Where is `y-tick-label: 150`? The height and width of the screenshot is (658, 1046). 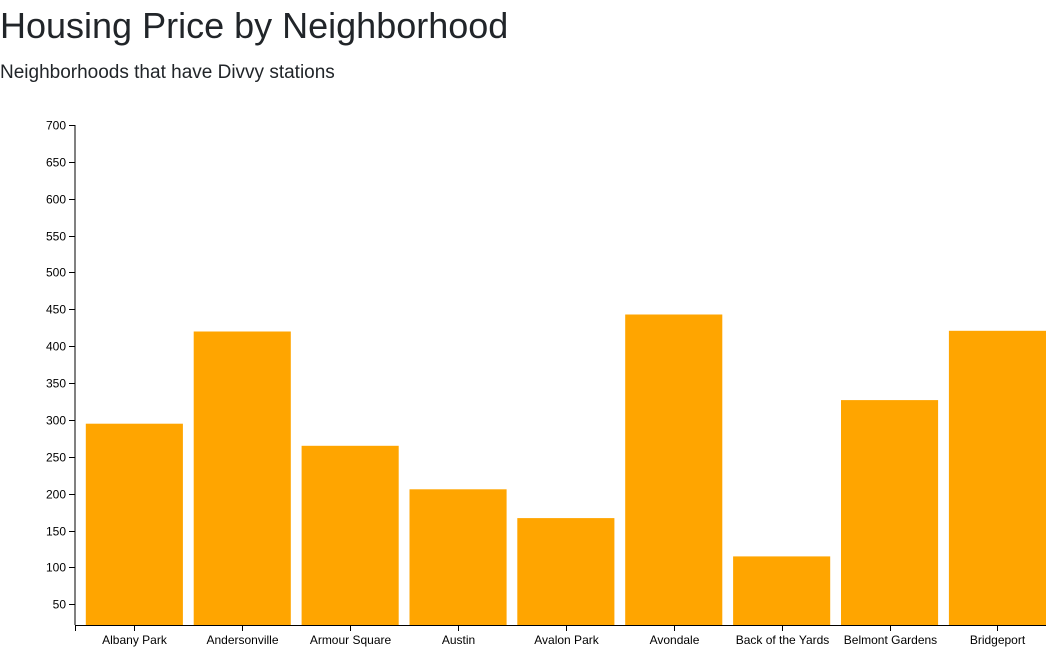 y-tick-label: 150 is located at coordinates (56, 532).